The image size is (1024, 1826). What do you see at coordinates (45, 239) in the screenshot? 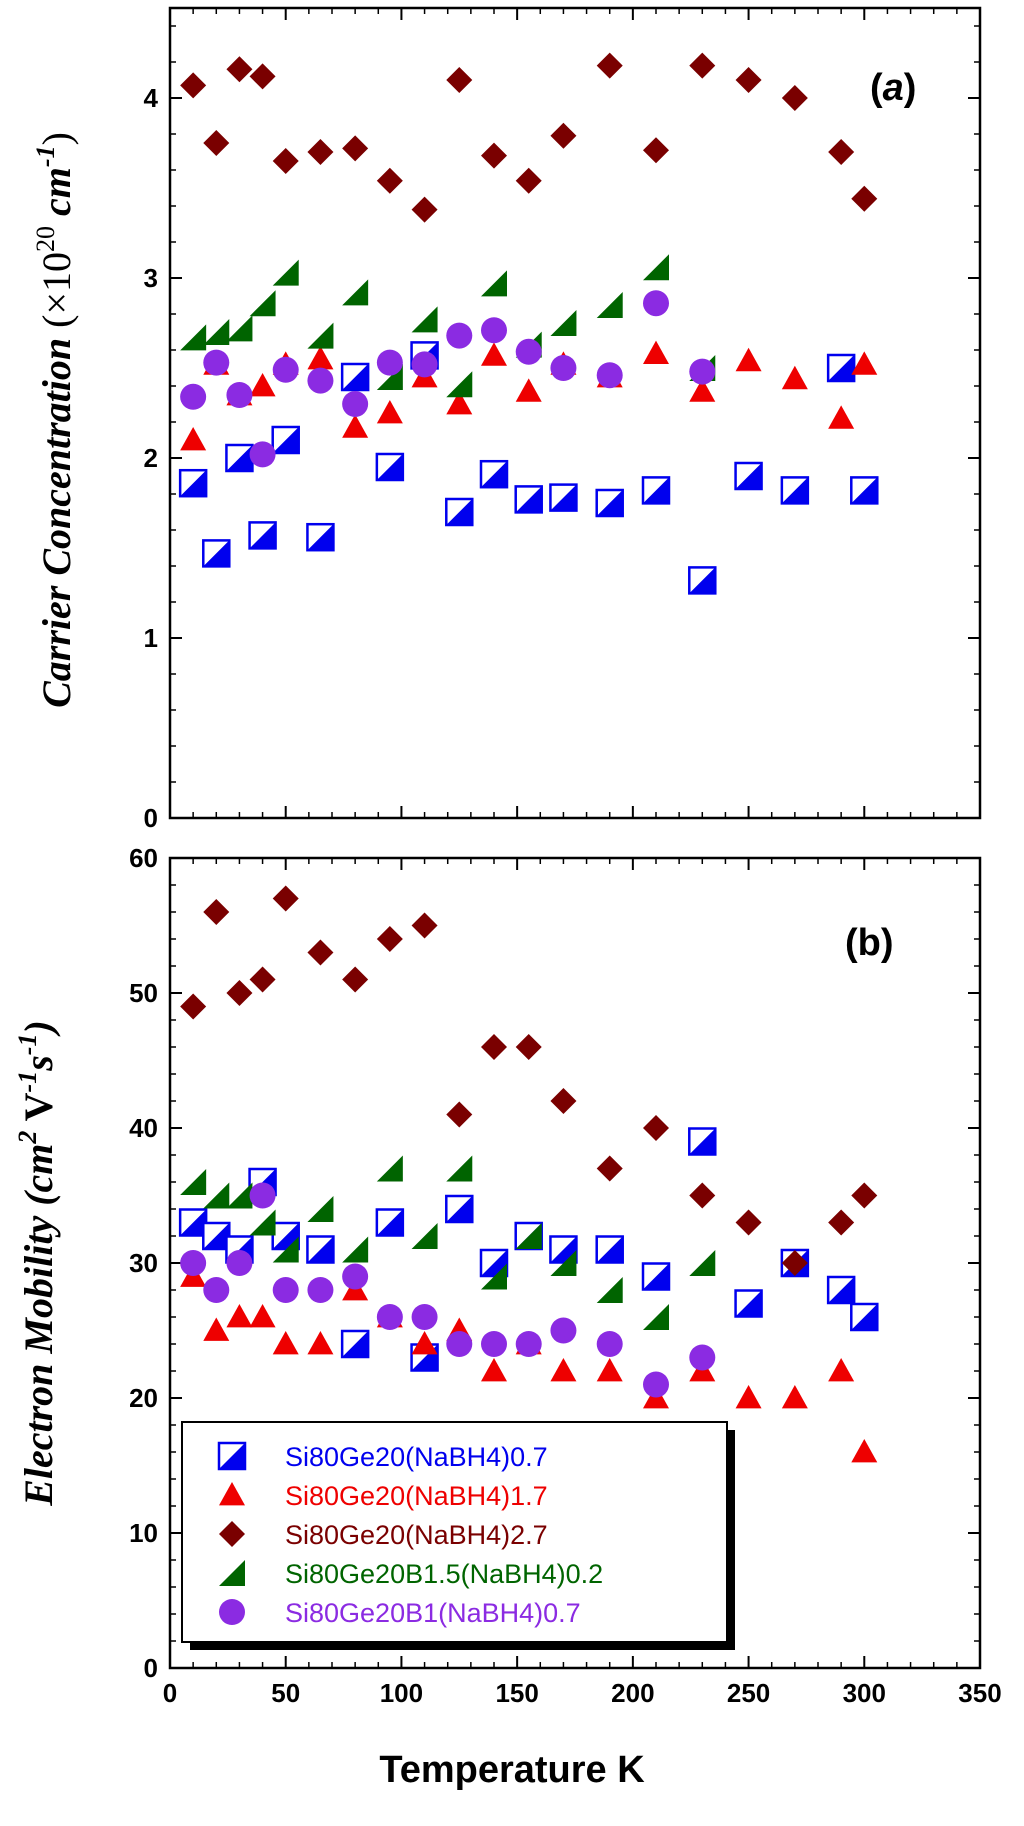
I see `ylabel-a-exp: 20` at bounding box center [45, 239].